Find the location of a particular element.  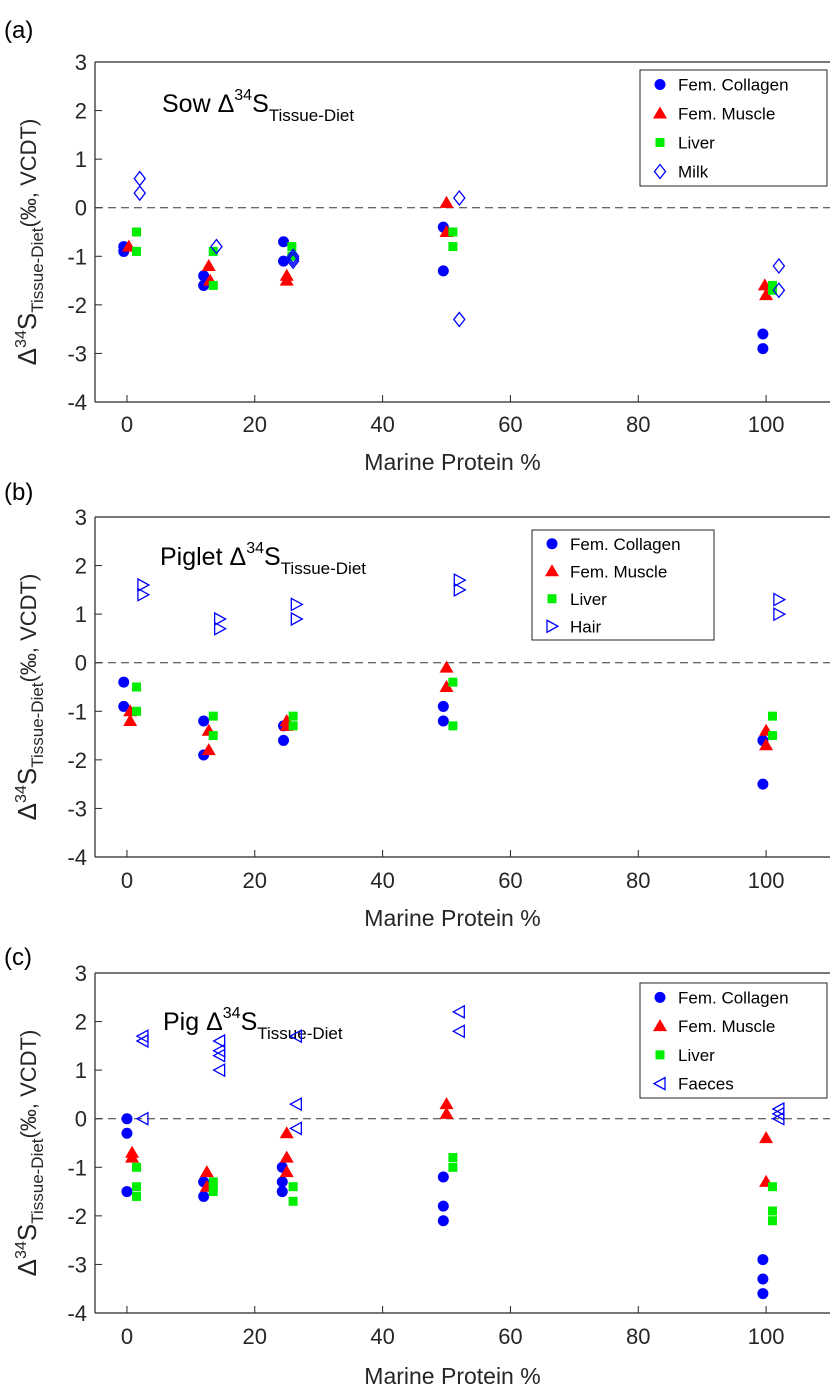

panel-label: (a) is located at coordinates (18, 30).